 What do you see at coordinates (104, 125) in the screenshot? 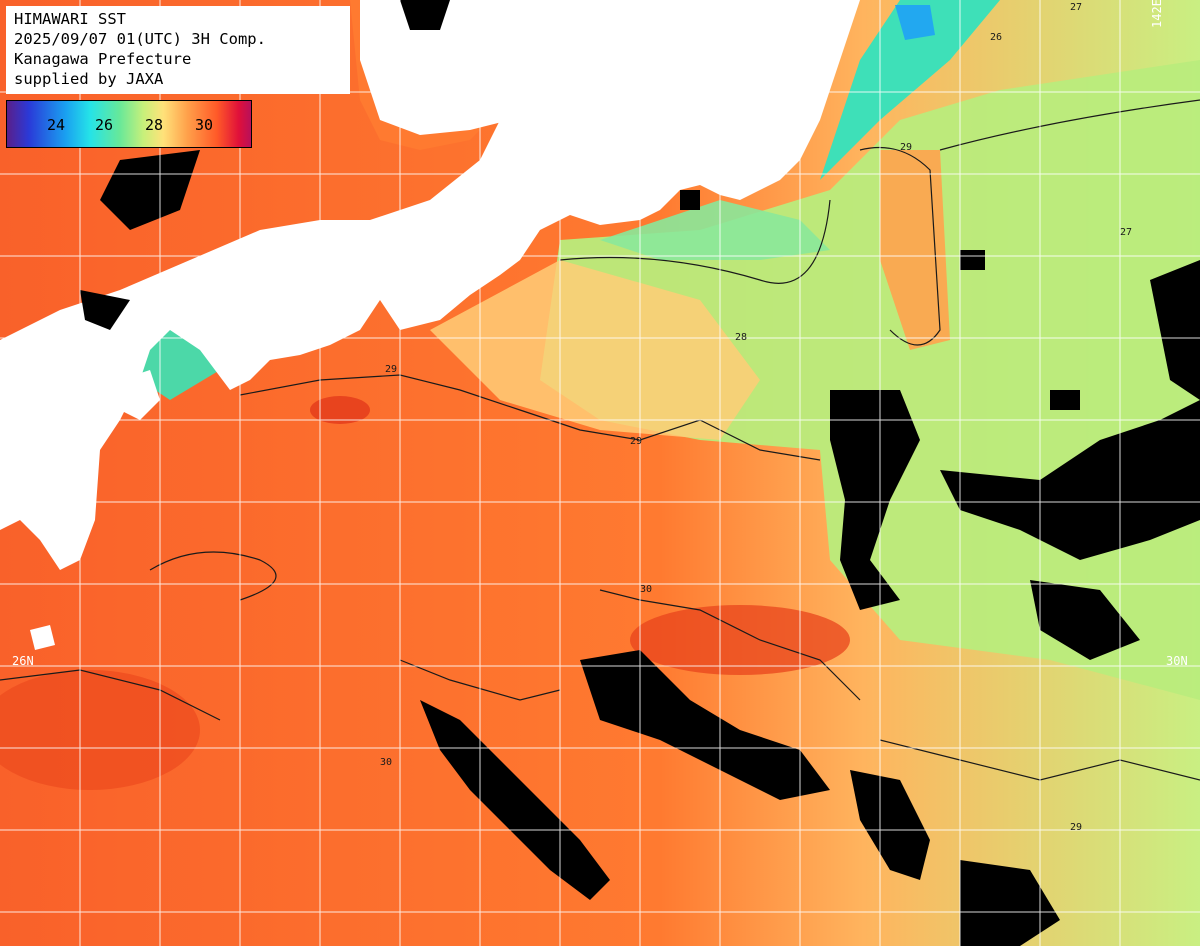
I see `colorbar-tick: 26` at bounding box center [104, 125].